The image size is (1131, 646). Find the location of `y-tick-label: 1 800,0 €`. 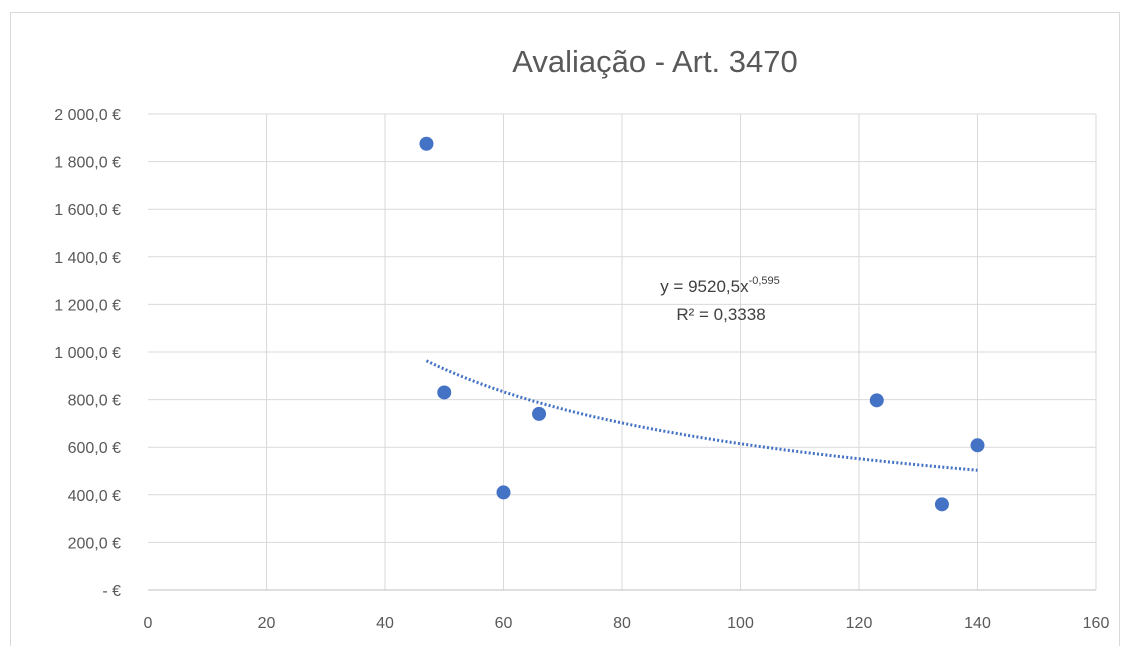

y-tick-label: 1 800,0 € is located at coordinates (87, 163).